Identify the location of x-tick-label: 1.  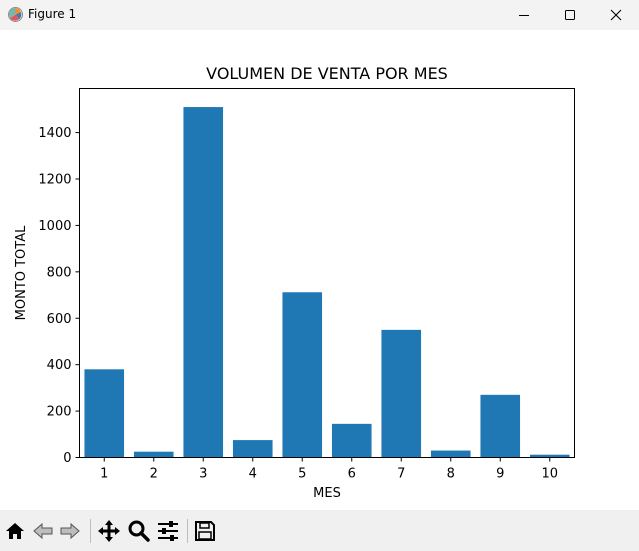
(104, 474).